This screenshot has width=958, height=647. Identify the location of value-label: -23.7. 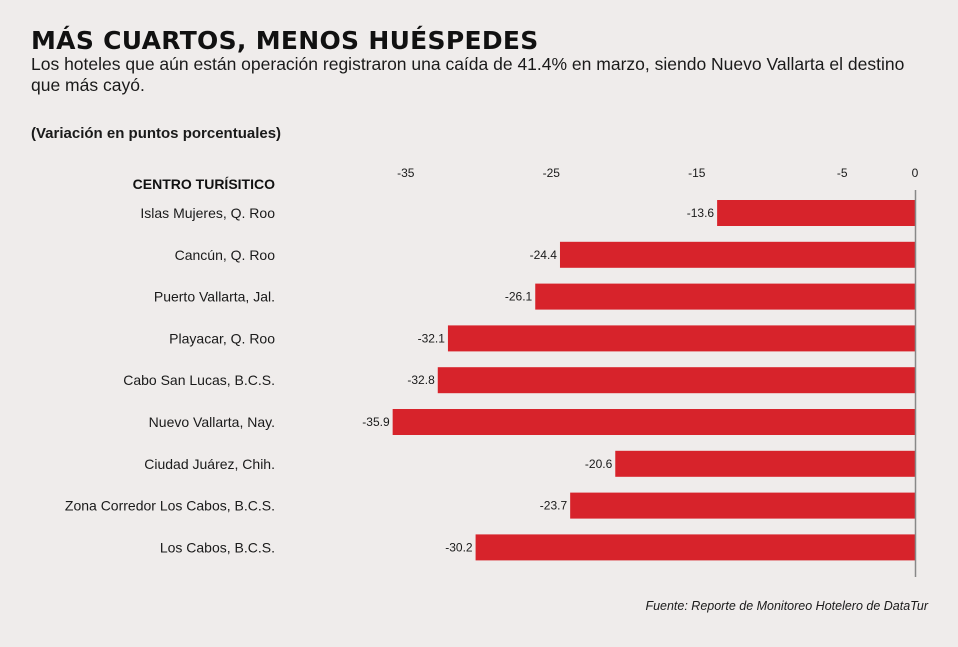
(554, 506).